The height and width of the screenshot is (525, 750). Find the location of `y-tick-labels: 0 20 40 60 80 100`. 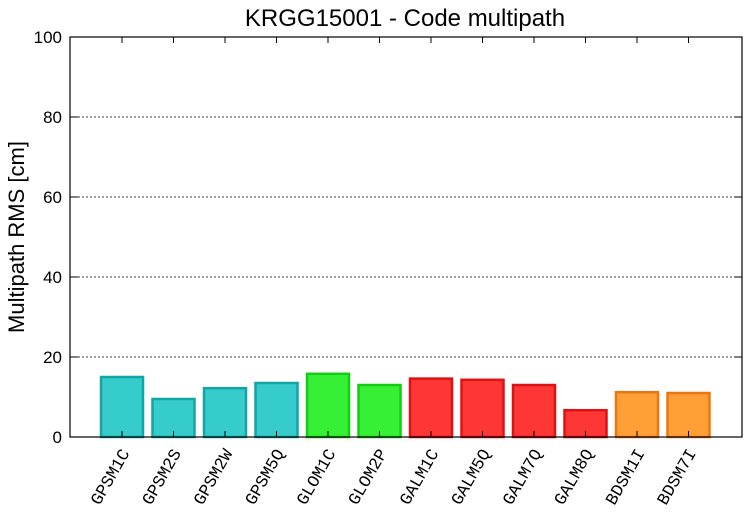

y-tick-labels: 0 20 40 60 80 100 is located at coordinates (48, 237).